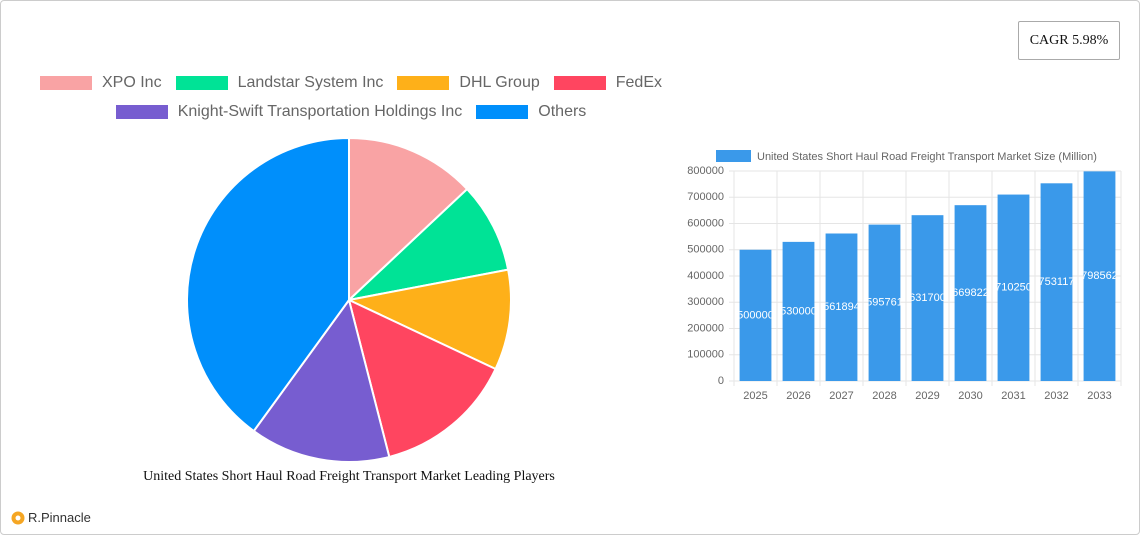 The image size is (1140, 535). Describe the element at coordinates (607, 83) in the screenshot. I see `legend-item: FedEx` at that location.